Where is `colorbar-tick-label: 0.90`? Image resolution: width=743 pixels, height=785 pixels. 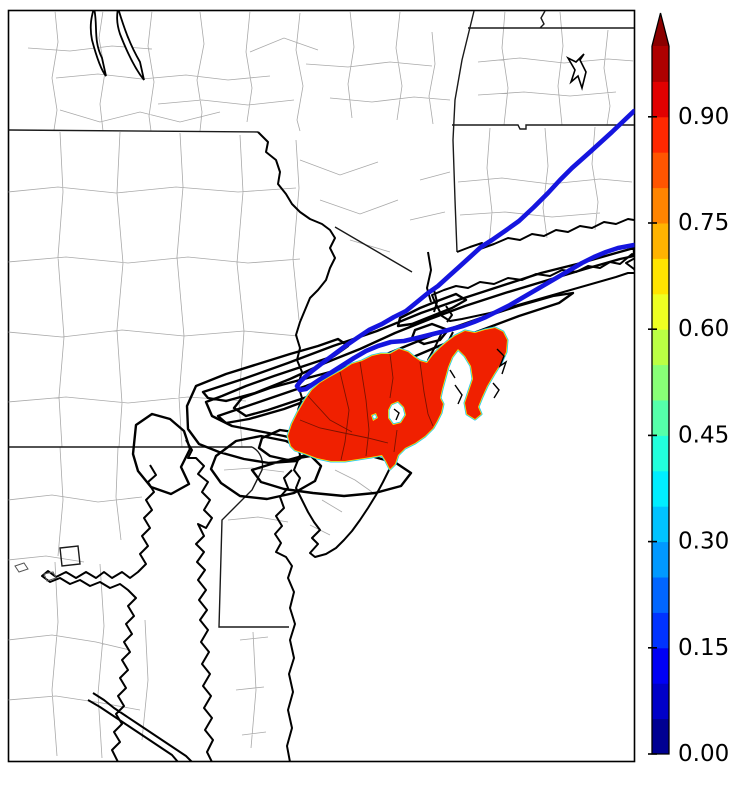 colorbar-tick-label: 0.90 is located at coordinates (703, 117).